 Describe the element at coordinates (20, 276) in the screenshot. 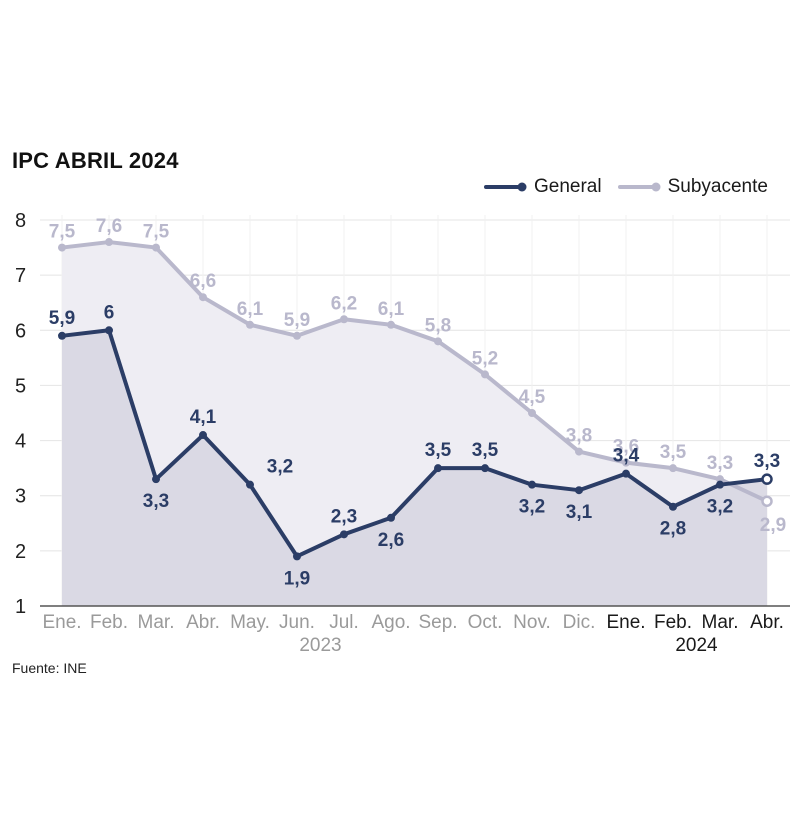

I see `y-tick-label-7: 7` at that location.